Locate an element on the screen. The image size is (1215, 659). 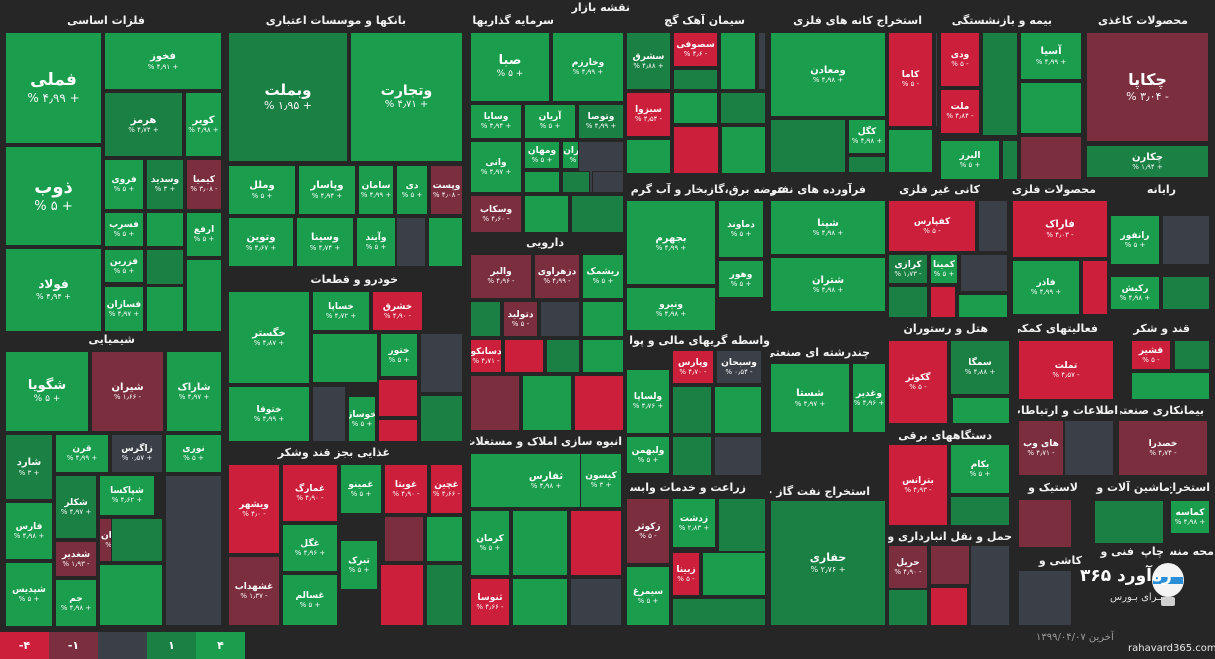
stock-tile: چکارن% ۱٫۹۴ + is located at coordinates (1147, 161).